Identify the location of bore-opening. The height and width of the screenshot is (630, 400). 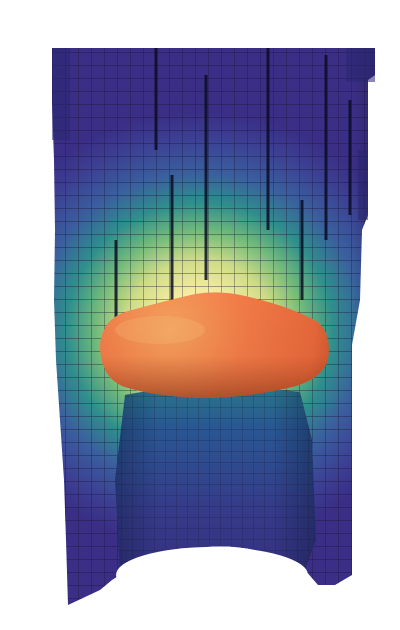
(212, 575).